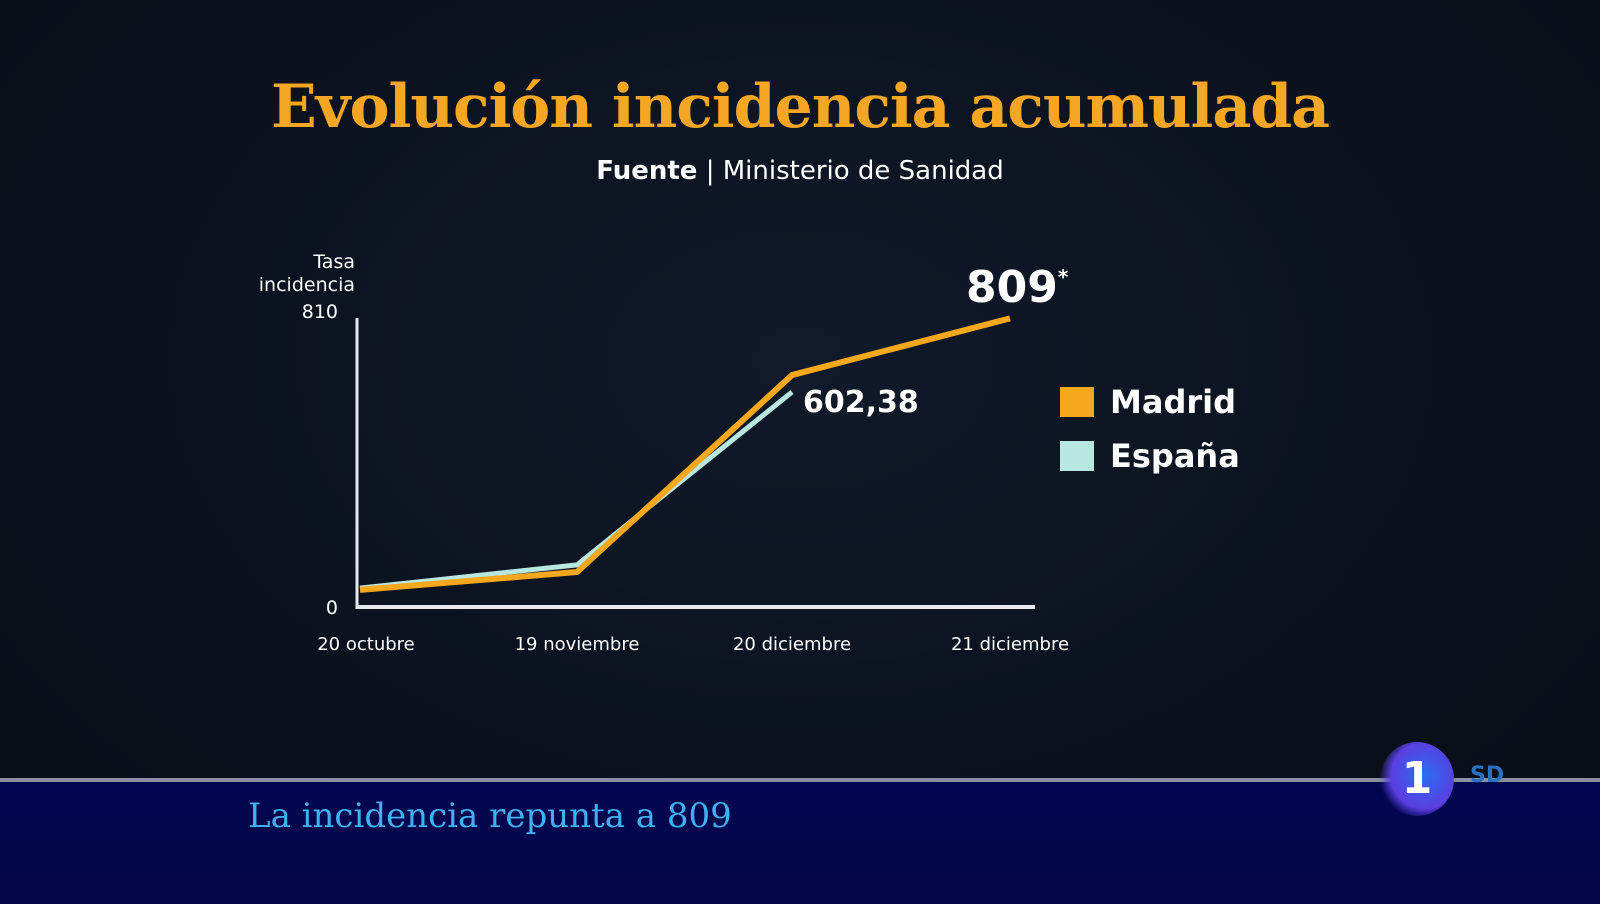  I want to click on legend-label-madrid: Madrid, so click(1173, 402).